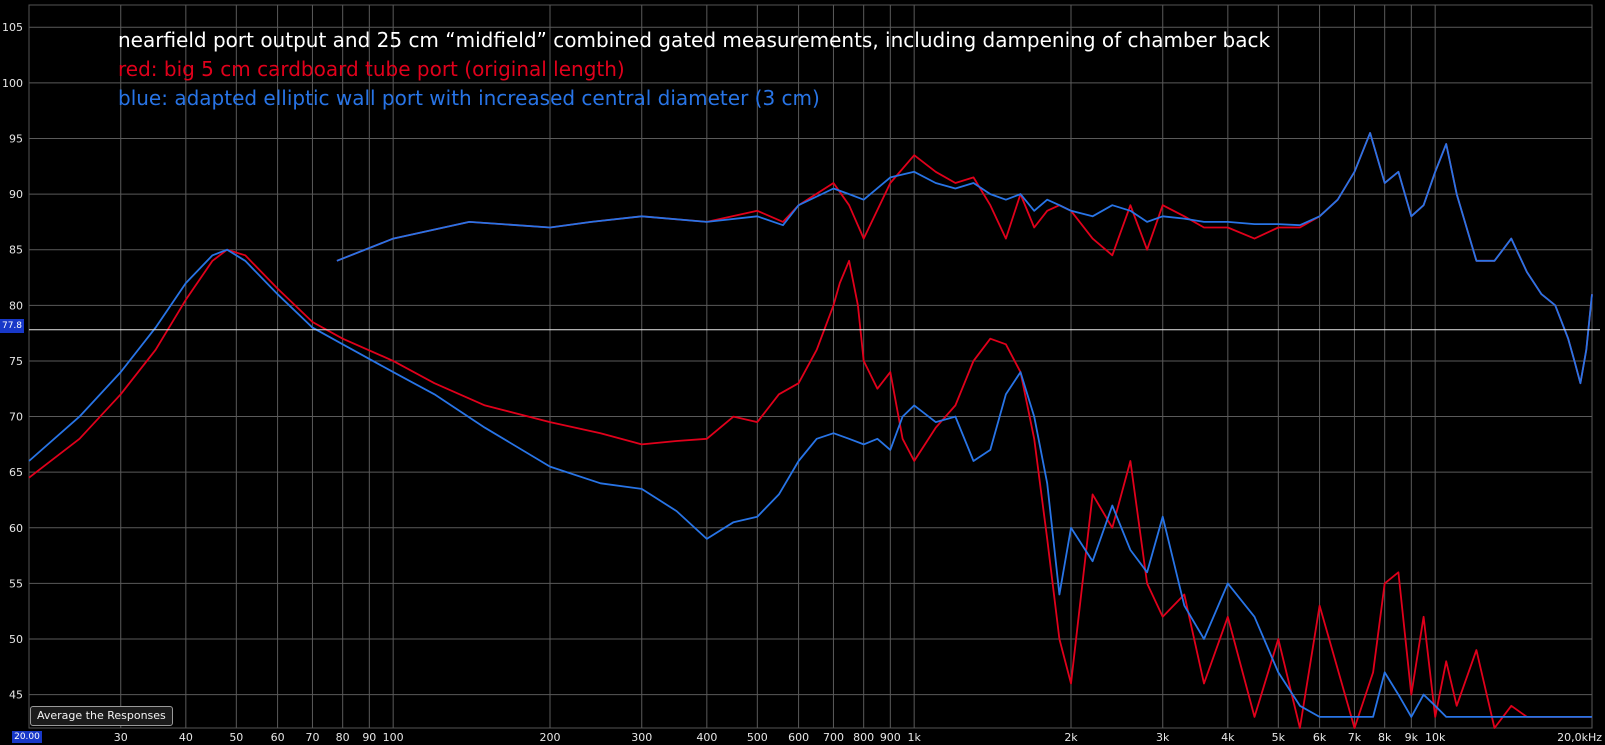  I want to click on x-tick-label: 10k, so click(1435, 737).